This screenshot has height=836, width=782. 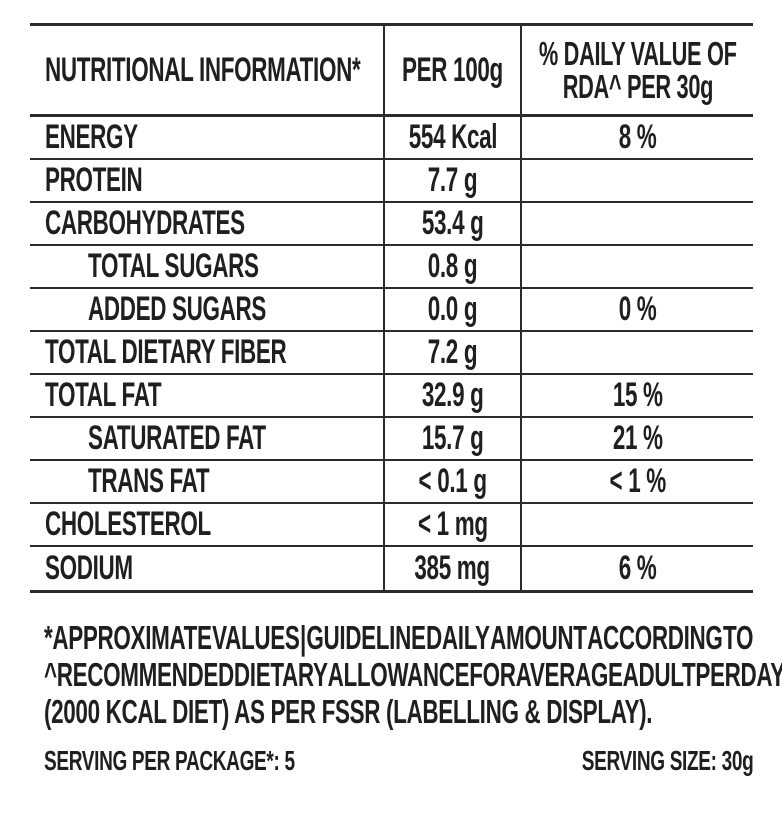 I want to click on footnote-word: ACCORDING, so click(x=655, y=637).